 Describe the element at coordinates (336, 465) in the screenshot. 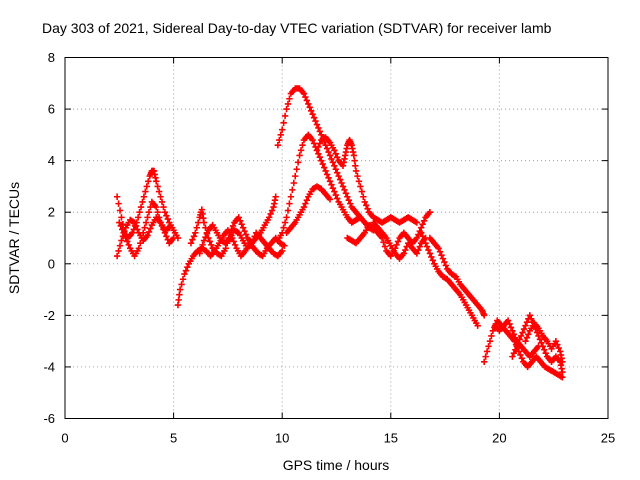

I see `x-axis-label: GPS time / hours` at that location.